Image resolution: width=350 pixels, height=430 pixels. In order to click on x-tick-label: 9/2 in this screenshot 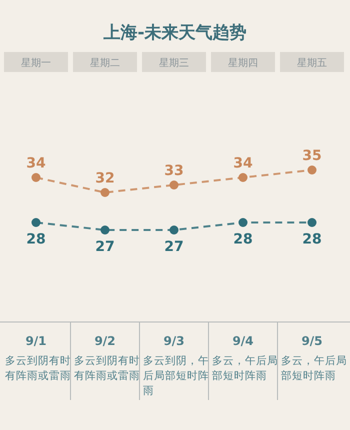, I will do `click(105, 341)`.